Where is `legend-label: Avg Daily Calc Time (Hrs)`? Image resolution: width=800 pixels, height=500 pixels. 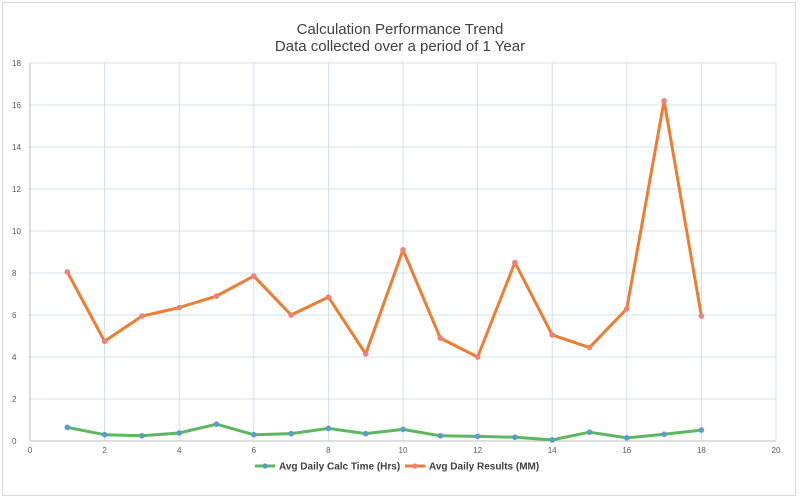
legend-label: Avg Daily Calc Time (Hrs) is located at coordinates (339, 467).